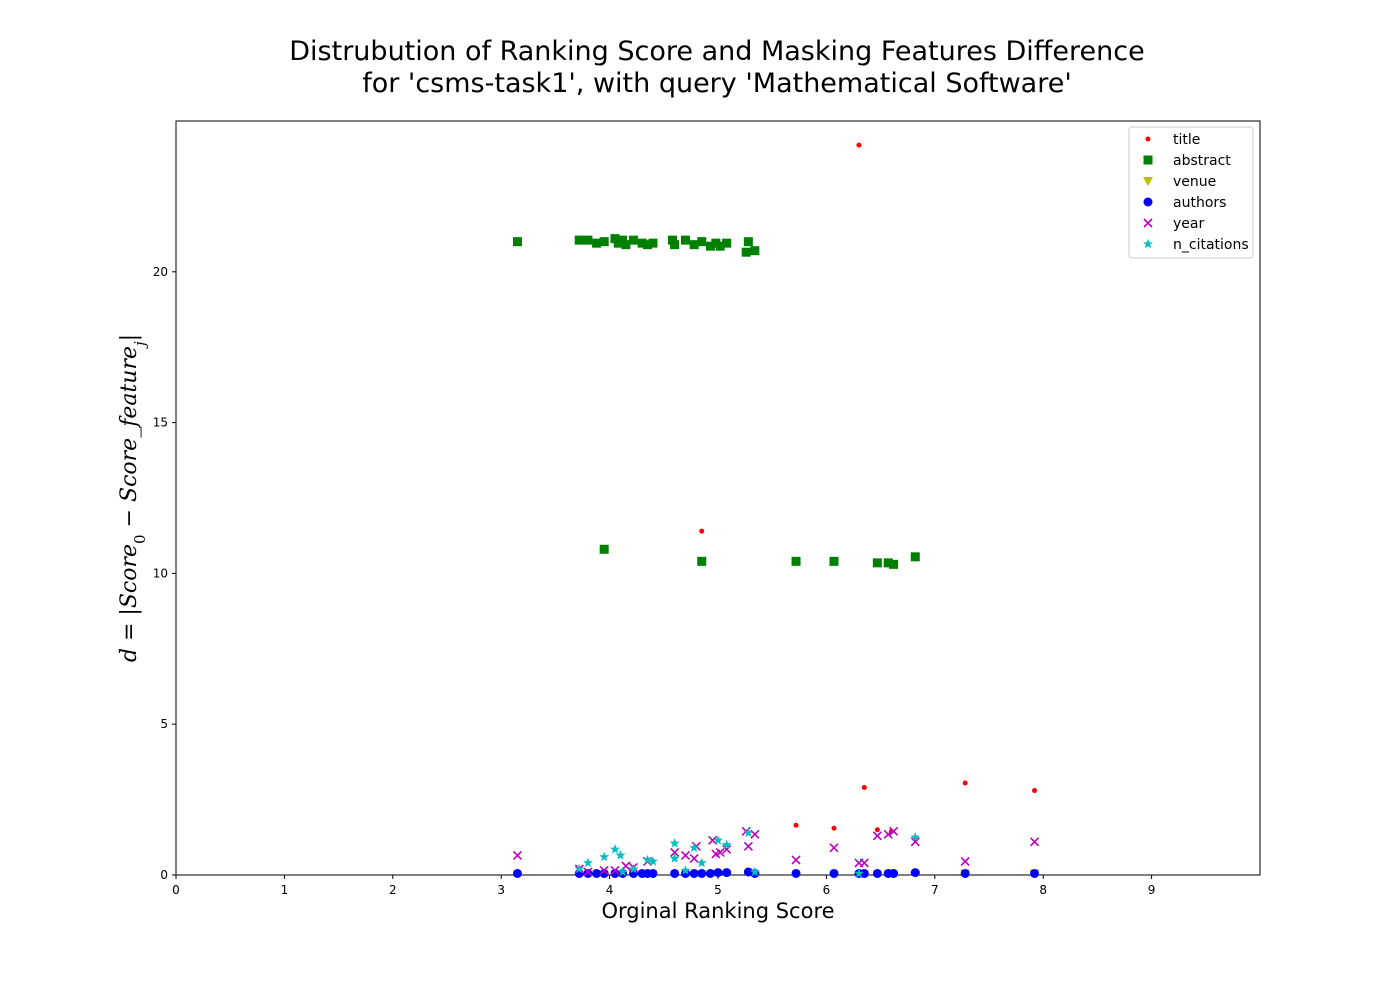 The width and height of the screenshot is (1400, 1000). I want to click on legend-item-abstract: abstract, so click(1187, 161).